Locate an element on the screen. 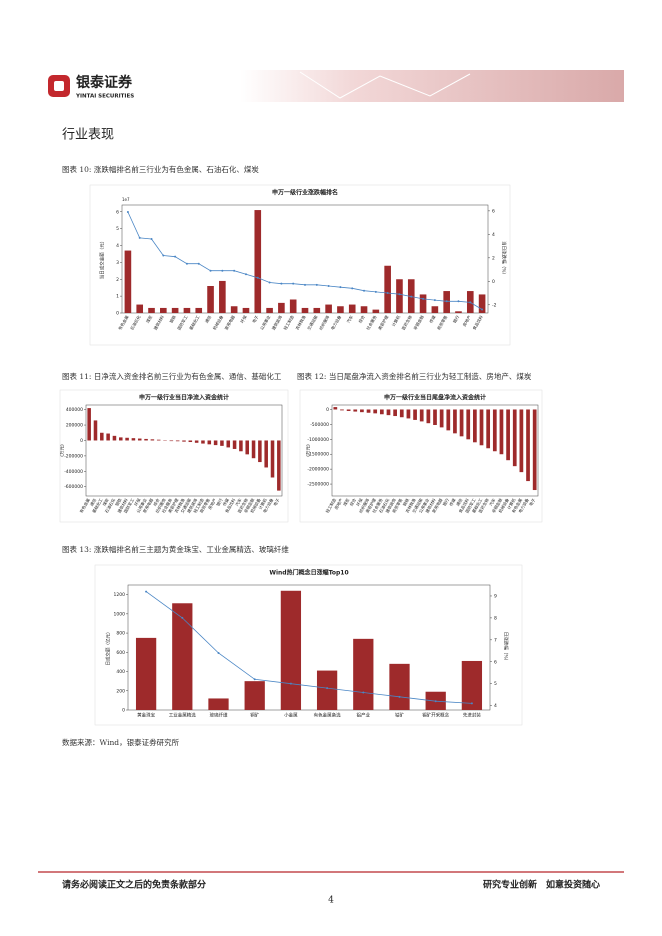  x-tick-label: 有色金属备选 is located at coordinates (327, 715).